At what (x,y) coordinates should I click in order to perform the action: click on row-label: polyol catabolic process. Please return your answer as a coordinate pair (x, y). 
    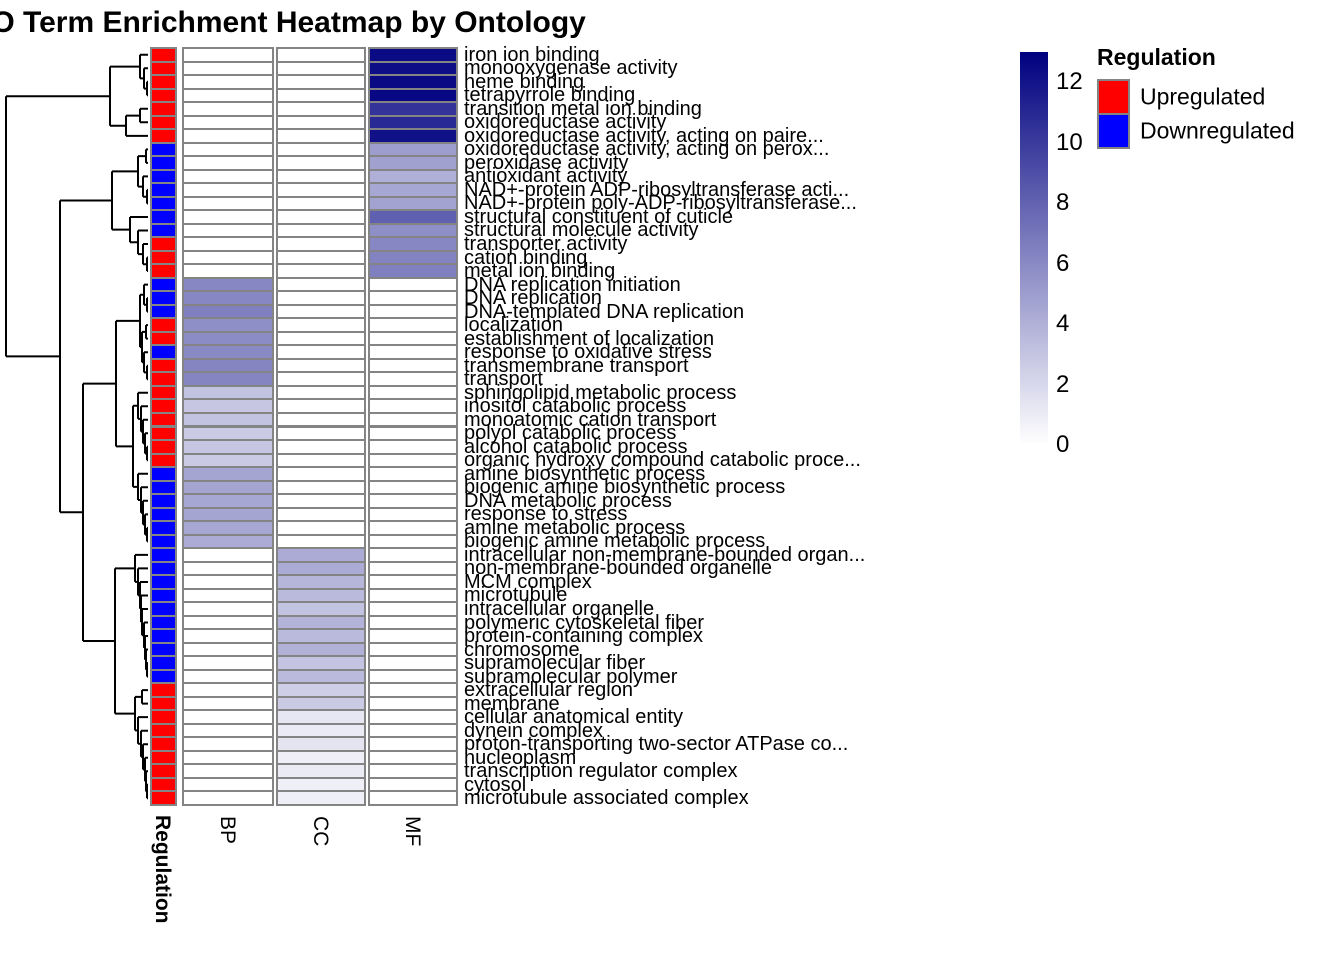
    Looking at the image, I should click on (570, 433).